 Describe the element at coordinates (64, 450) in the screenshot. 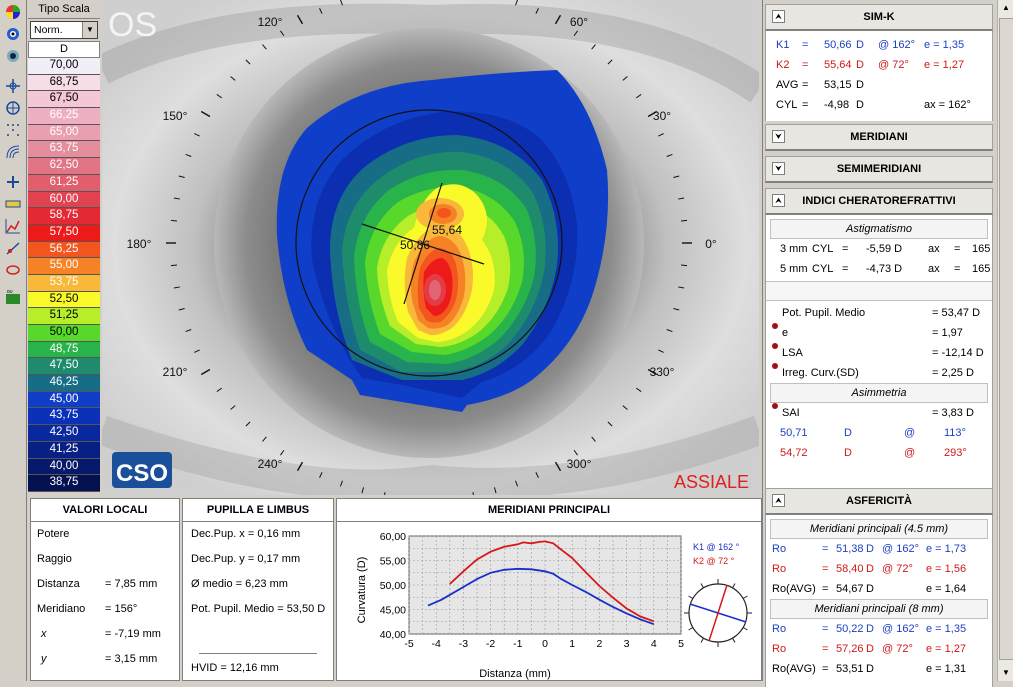

I see `scale-step: 41,25` at that location.